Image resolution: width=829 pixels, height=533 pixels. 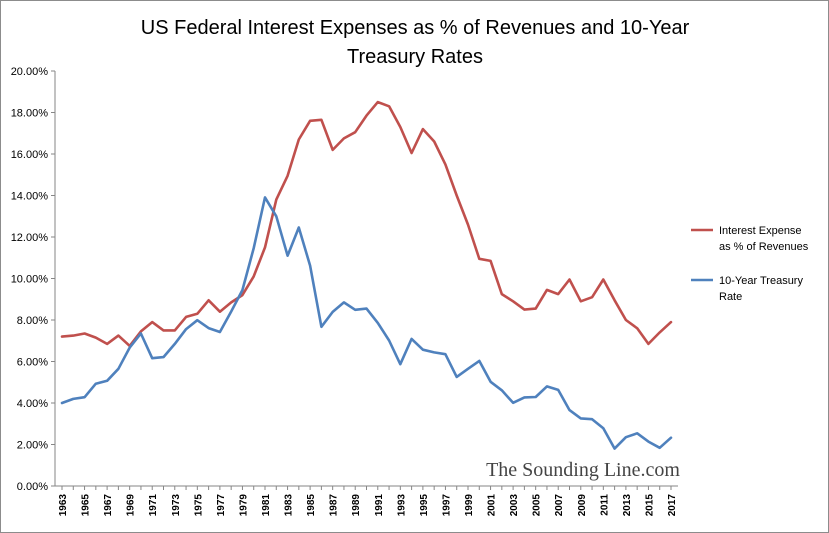 What do you see at coordinates (649, 505) in the screenshot?
I see `x-tick-label: 2015` at bounding box center [649, 505].